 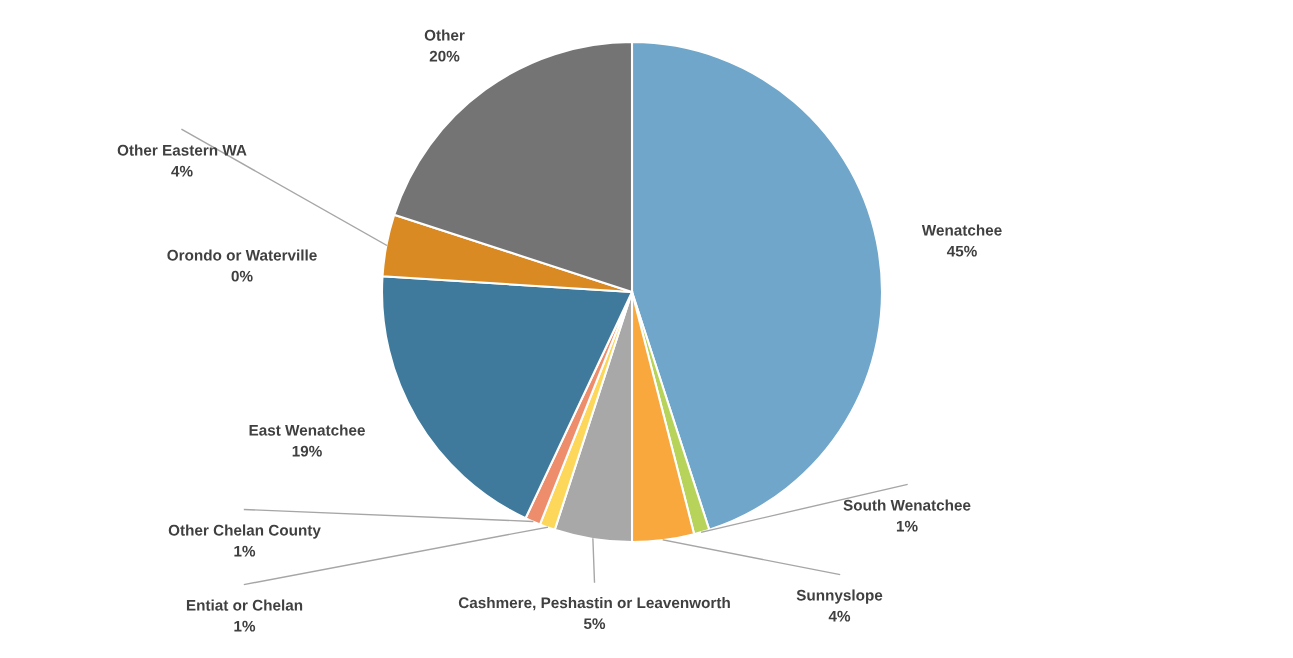 What do you see at coordinates (242, 276) in the screenshot?
I see `text: 0%` at bounding box center [242, 276].